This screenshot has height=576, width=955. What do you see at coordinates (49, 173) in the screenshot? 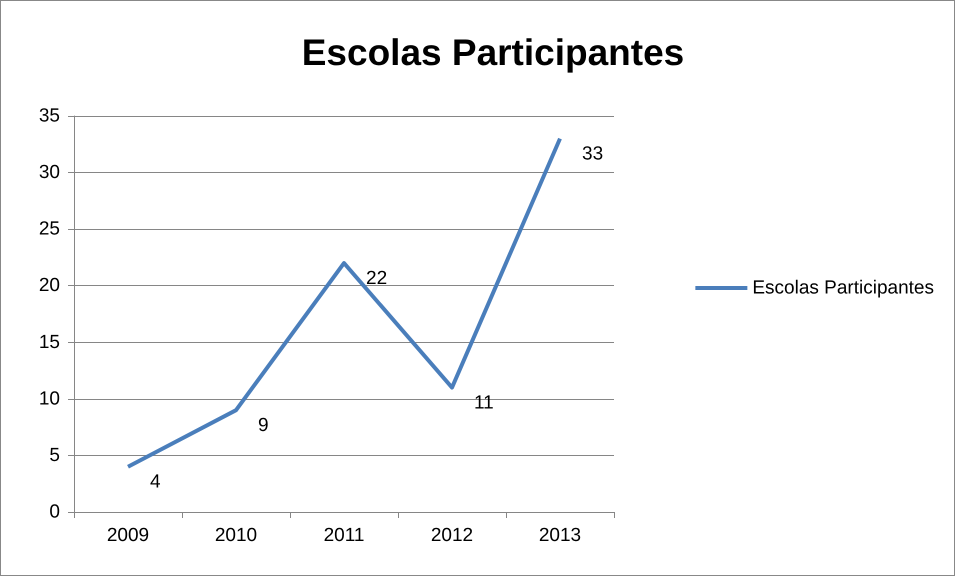
I see `y-tick-label: 30` at bounding box center [49, 173].